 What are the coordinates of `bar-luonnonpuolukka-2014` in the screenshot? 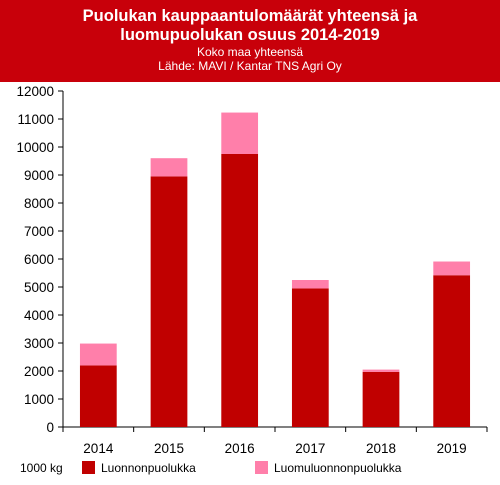 It's located at (98, 396).